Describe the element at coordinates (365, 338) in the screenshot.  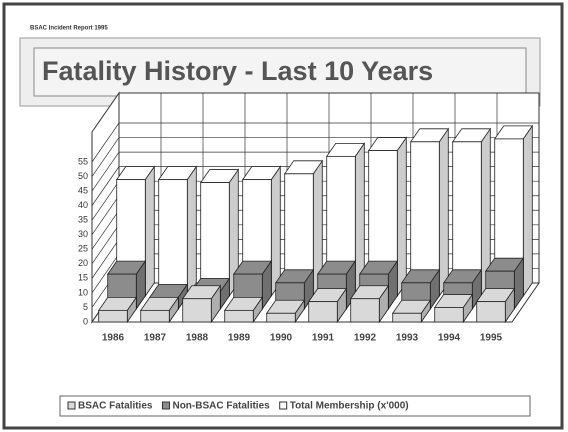
I see `x-tick-label: 1992` at that location.